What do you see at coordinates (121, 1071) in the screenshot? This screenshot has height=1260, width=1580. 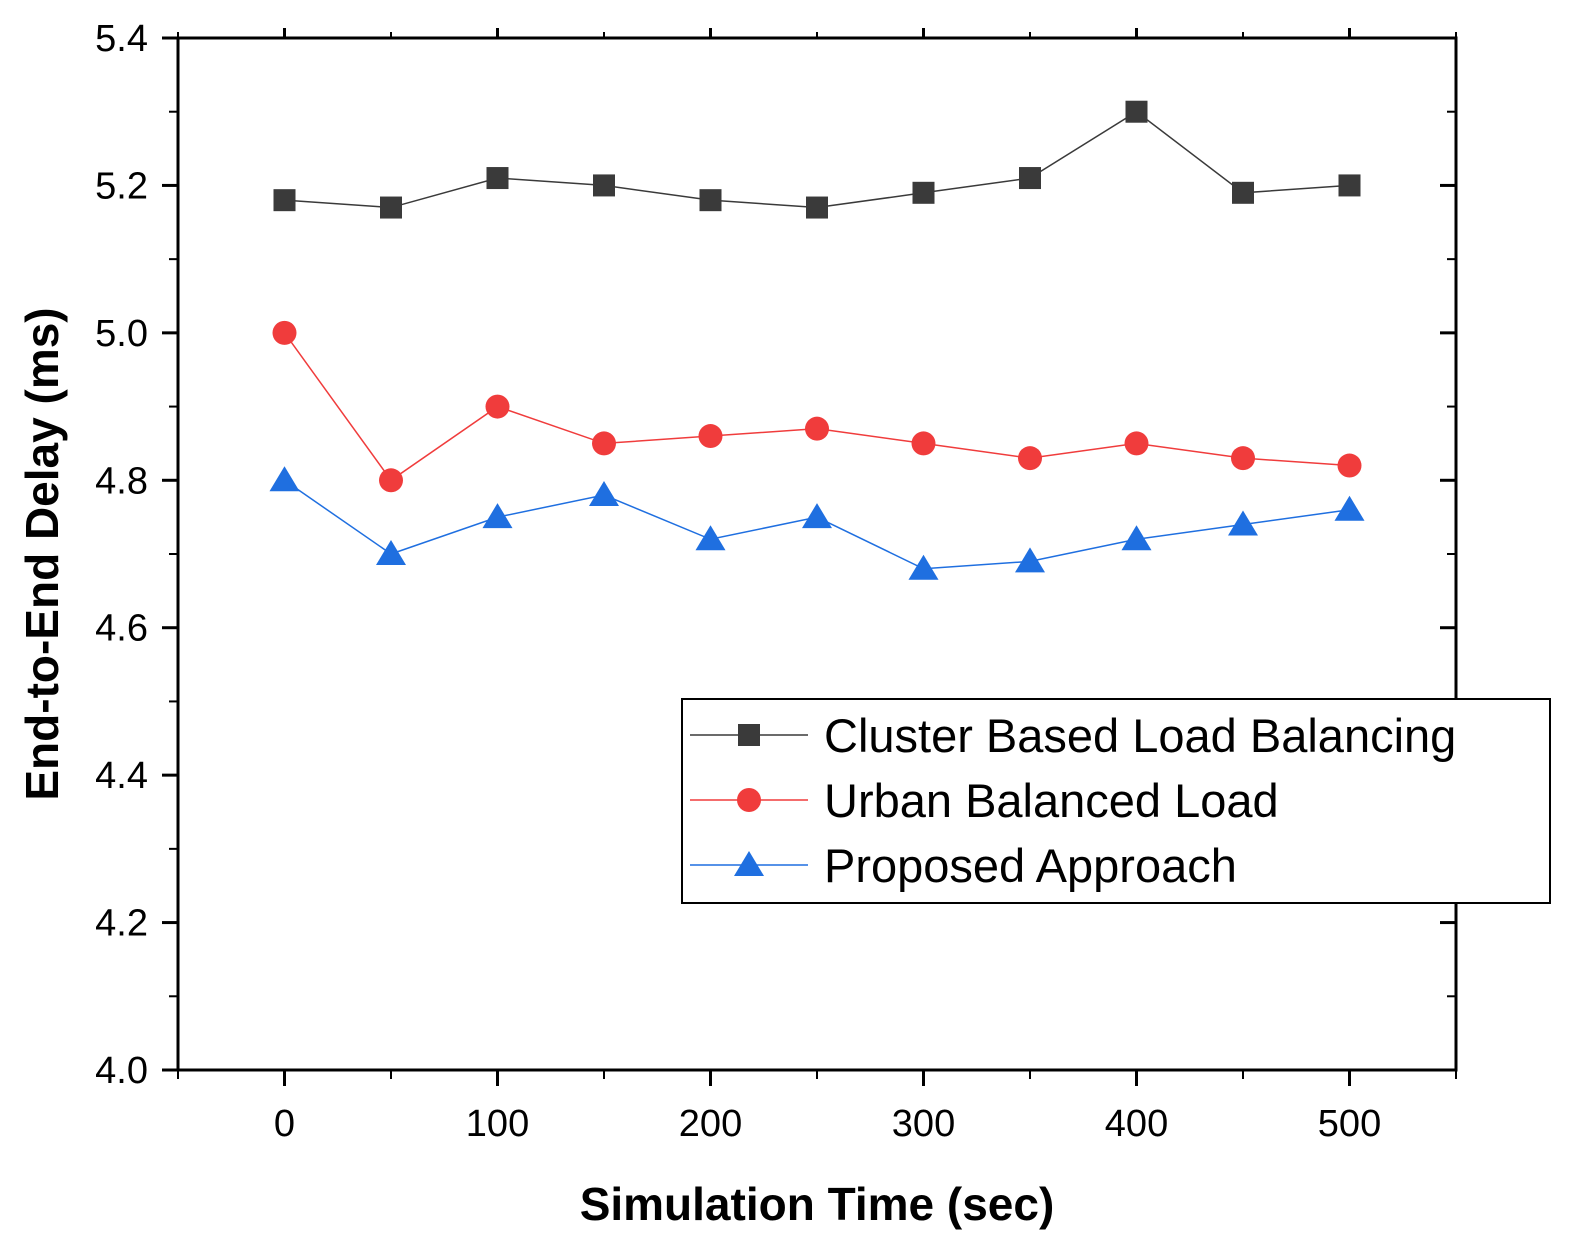 I see `y-tick-label: 4.0` at bounding box center [121, 1071].